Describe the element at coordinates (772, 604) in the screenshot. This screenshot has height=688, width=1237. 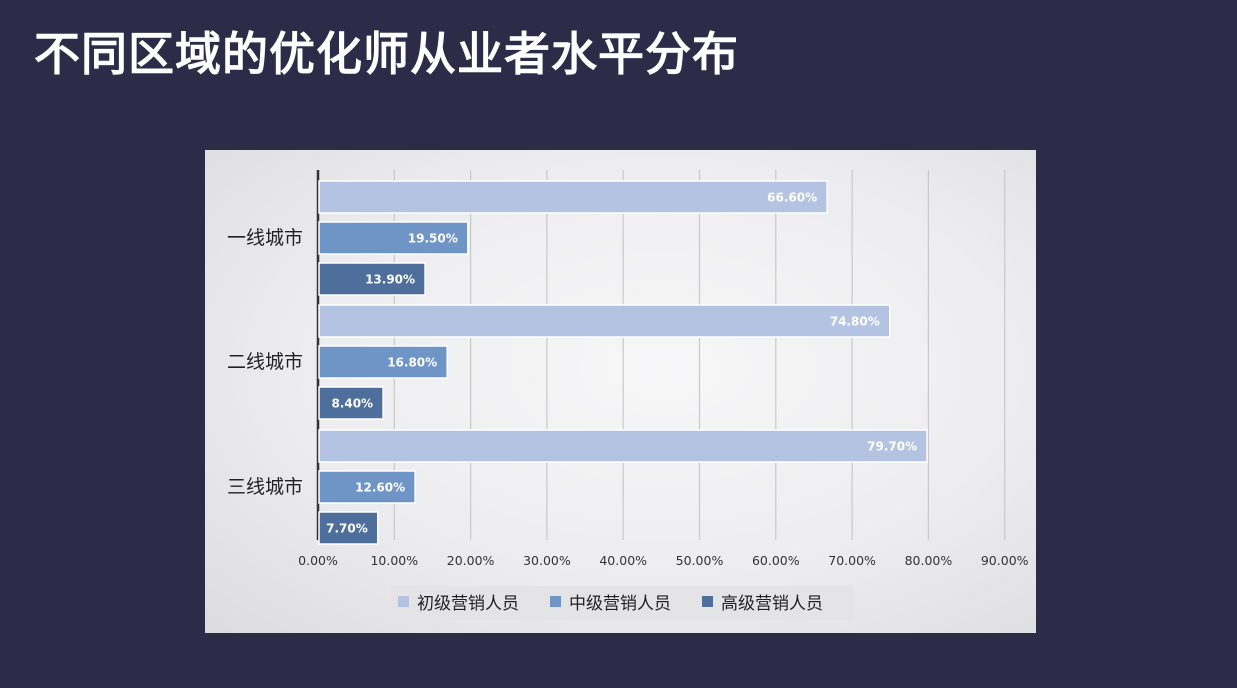
I see `legend-label-3: 高级营销人员` at that location.